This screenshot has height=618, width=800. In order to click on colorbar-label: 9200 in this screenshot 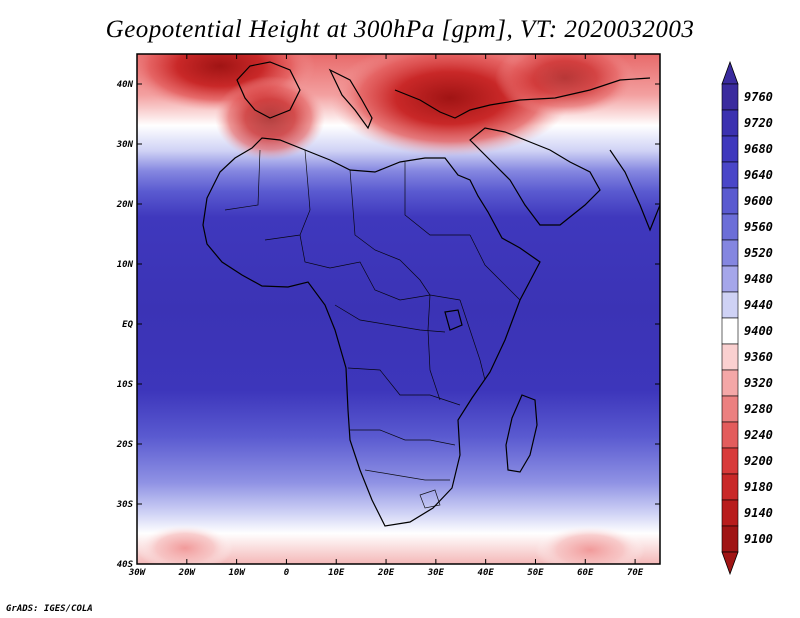, I will do `click(758, 461)`.